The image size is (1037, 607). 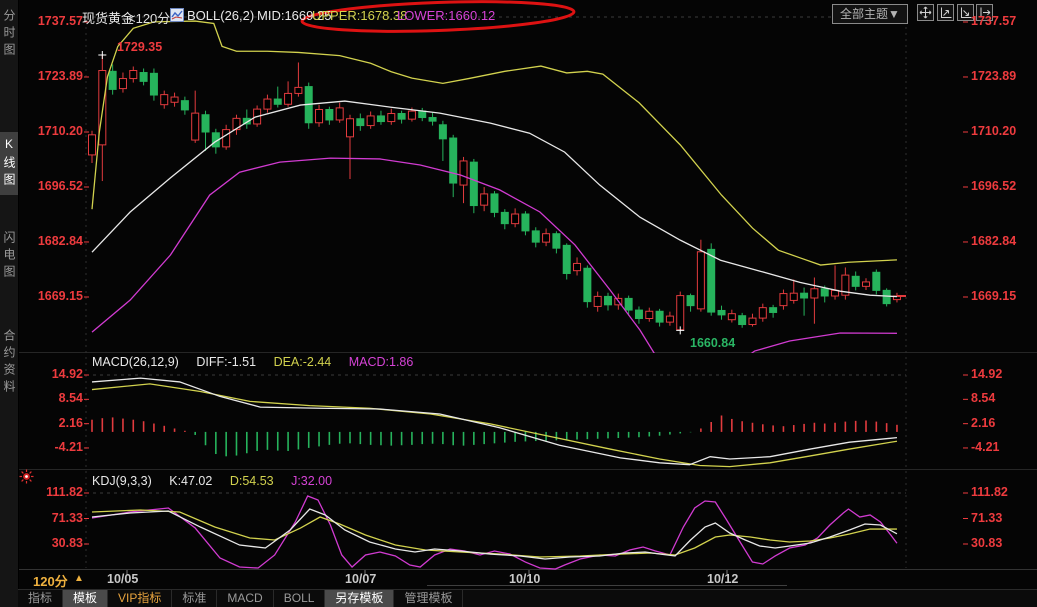 What do you see at coordinates (870, 14) in the screenshot?
I see `theme-dropdown: 全部主题▼` at bounding box center [870, 14].